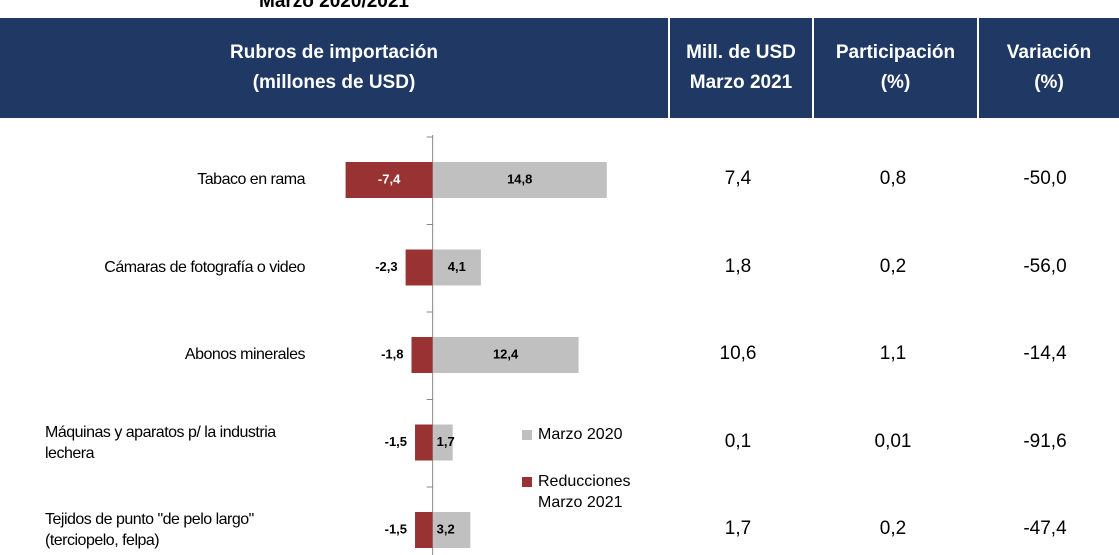 This screenshot has width=1119, height=555. I want to click on table-cell: -47,4, so click(1045, 528).